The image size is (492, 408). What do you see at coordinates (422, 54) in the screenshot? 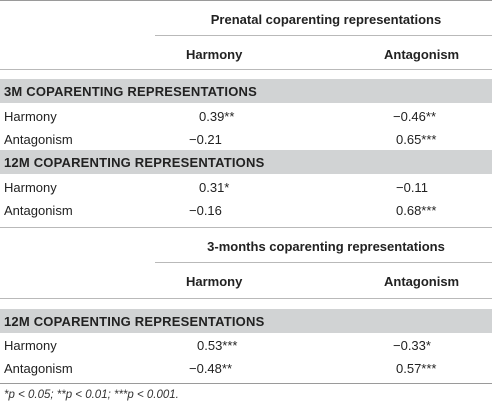
I see `table1-col-antagonism: Antagonism` at bounding box center [422, 54].